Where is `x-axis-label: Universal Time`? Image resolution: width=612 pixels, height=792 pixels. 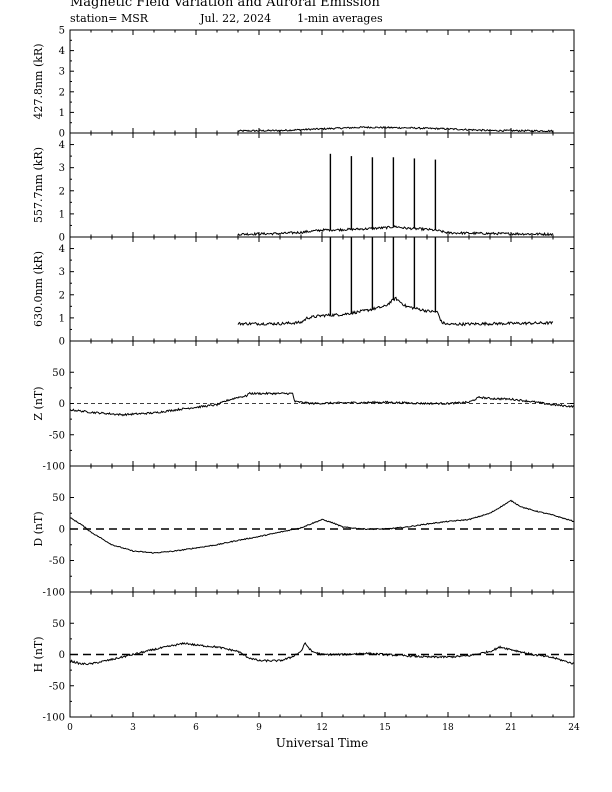 x-axis-label: Universal Time is located at coordinates (322, 743).